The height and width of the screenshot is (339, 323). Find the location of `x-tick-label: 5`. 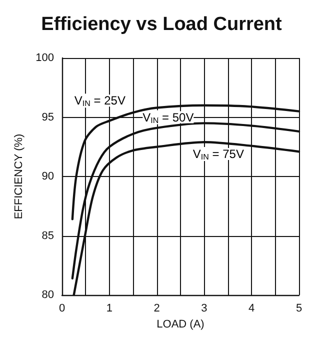

x-tick-label: 5 is located at coordinates (299, 308).